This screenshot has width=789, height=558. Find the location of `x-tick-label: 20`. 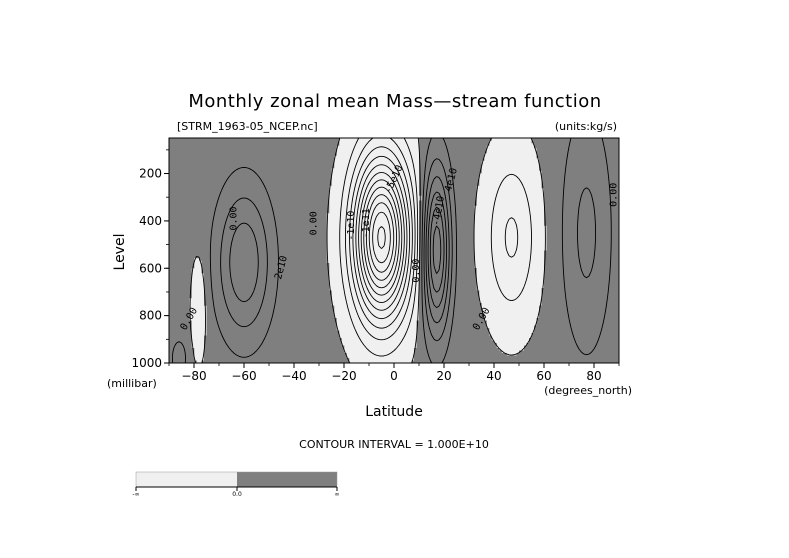

x-tick-label: 20 is located at coordinates (443, 376).